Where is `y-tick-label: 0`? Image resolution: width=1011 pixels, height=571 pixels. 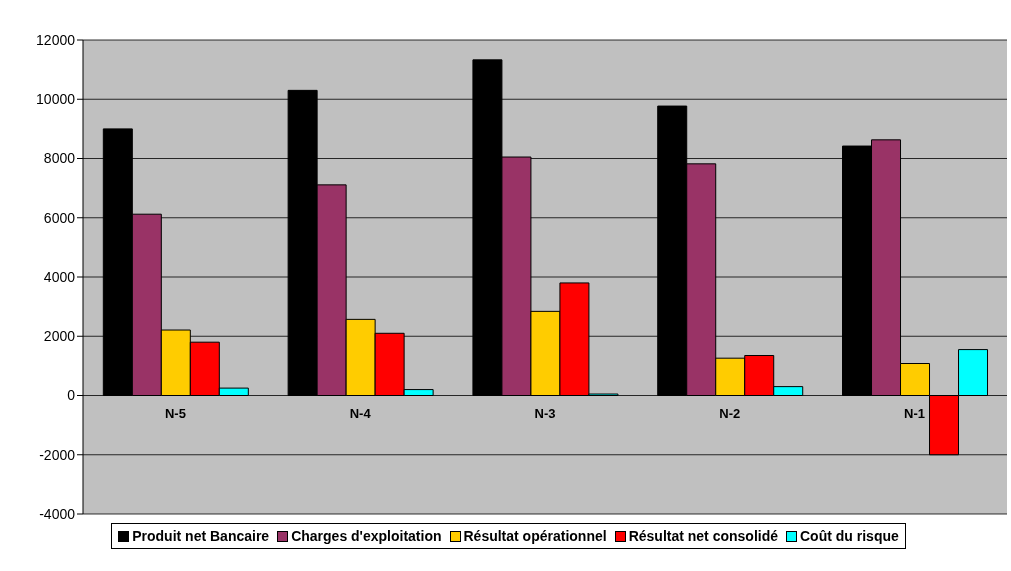
y-tick-label: 0 is located at coordinates (71, 395).